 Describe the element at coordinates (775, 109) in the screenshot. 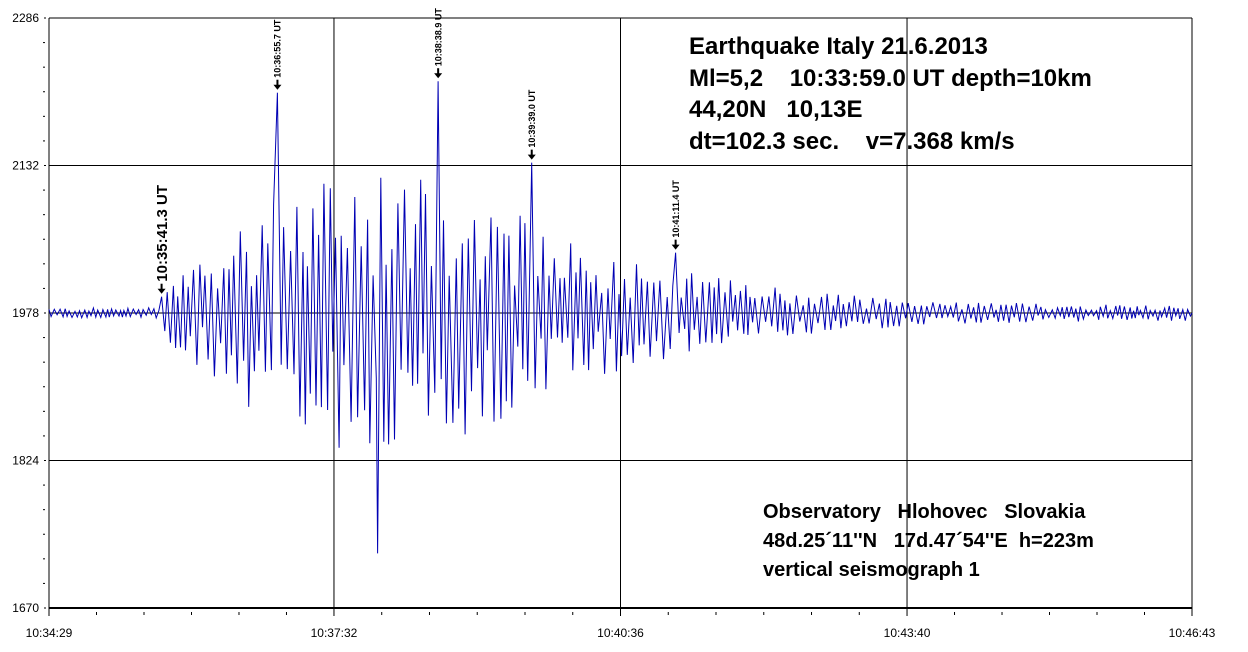

I see `info-line-coordinates: 44,20N 10,13E` at that location.